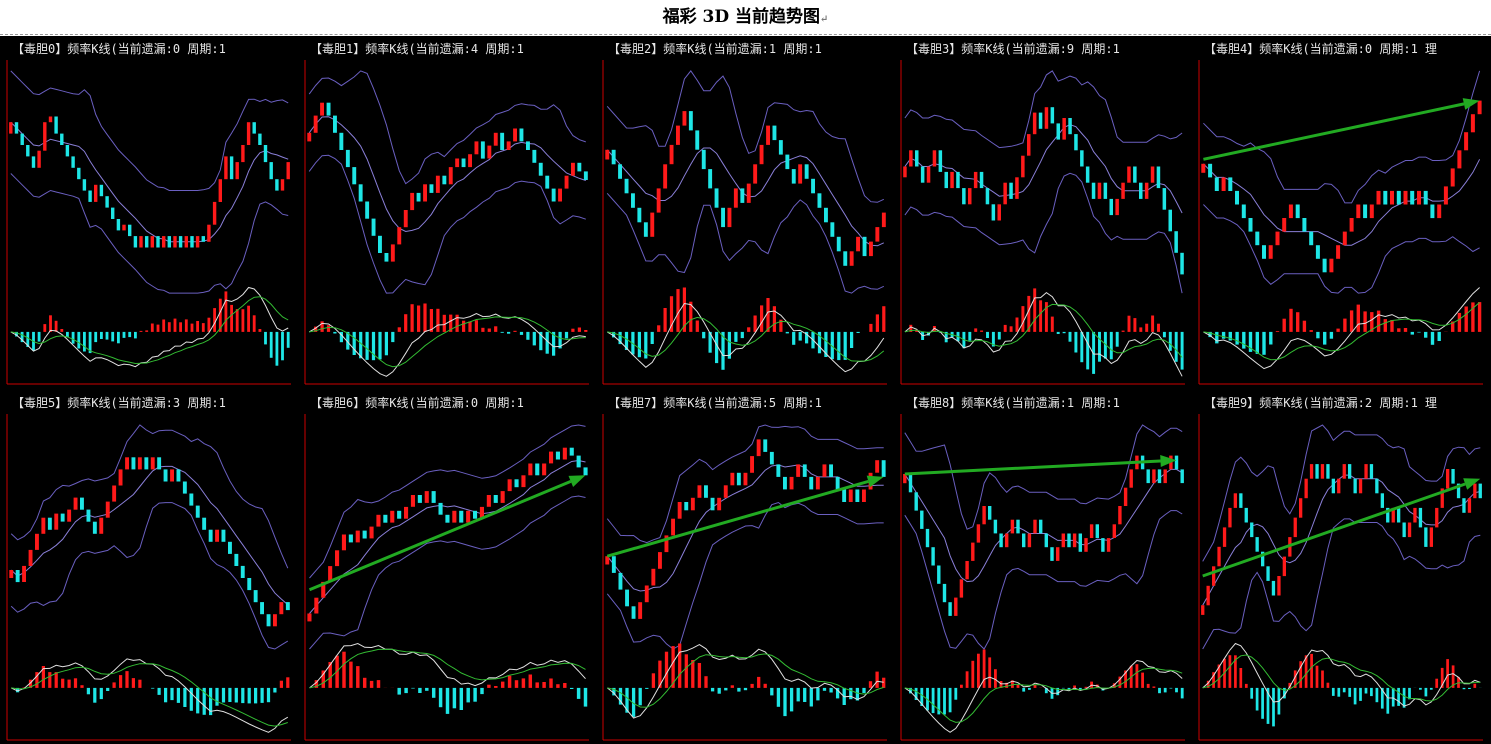 This screenshot has width=1491, height=744. Describe the element at coordinates (1013, 49) in the screenshot. I see `panel-title: 【毒胆3】频率K线(当前遗漏:9 周期:1` at that location.